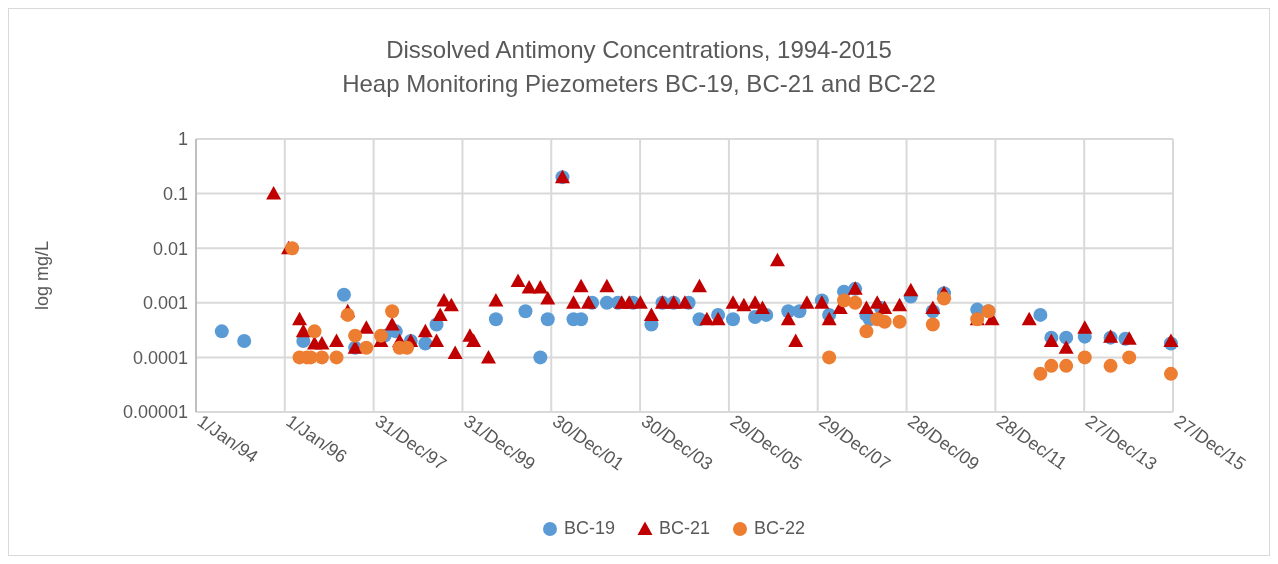  What do you see at coordinates (165, 303) in the screenshot?
I see `y-tick-label: 0.001` at bounding box center [165, 303].